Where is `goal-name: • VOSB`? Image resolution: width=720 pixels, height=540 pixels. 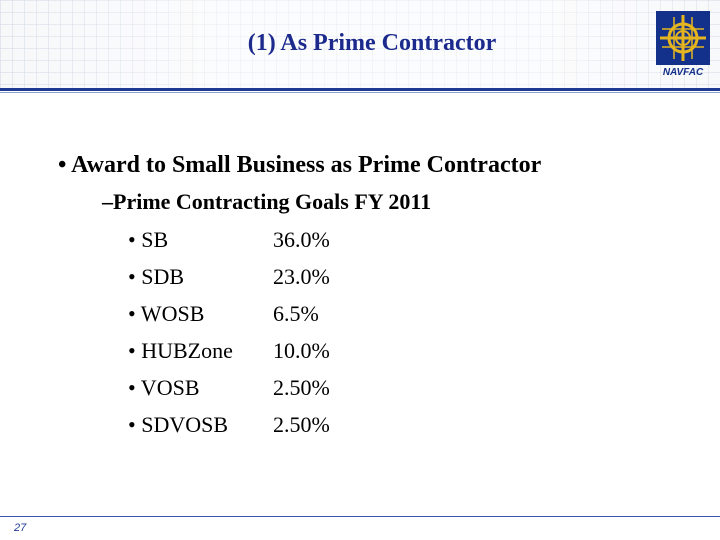 goal-name: • VOSB is located at coordinates (164, 387).